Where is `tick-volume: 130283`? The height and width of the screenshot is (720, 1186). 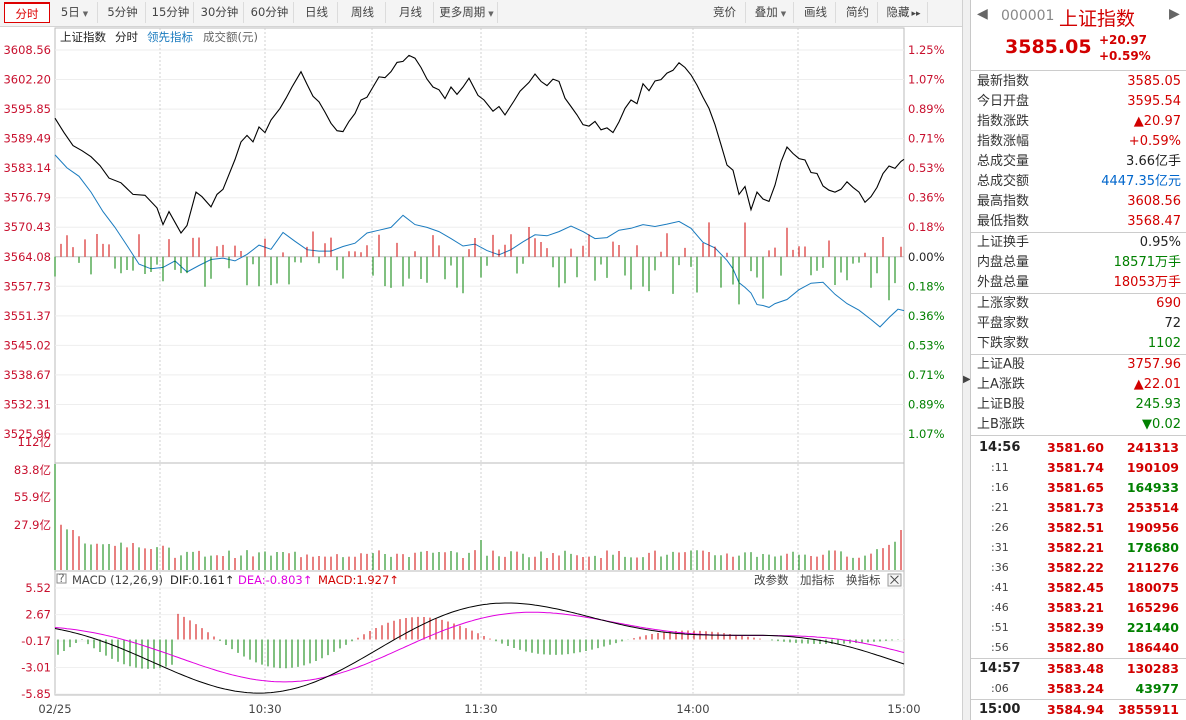 tick-volume: 130283 is located at coordinates (1152, 668).